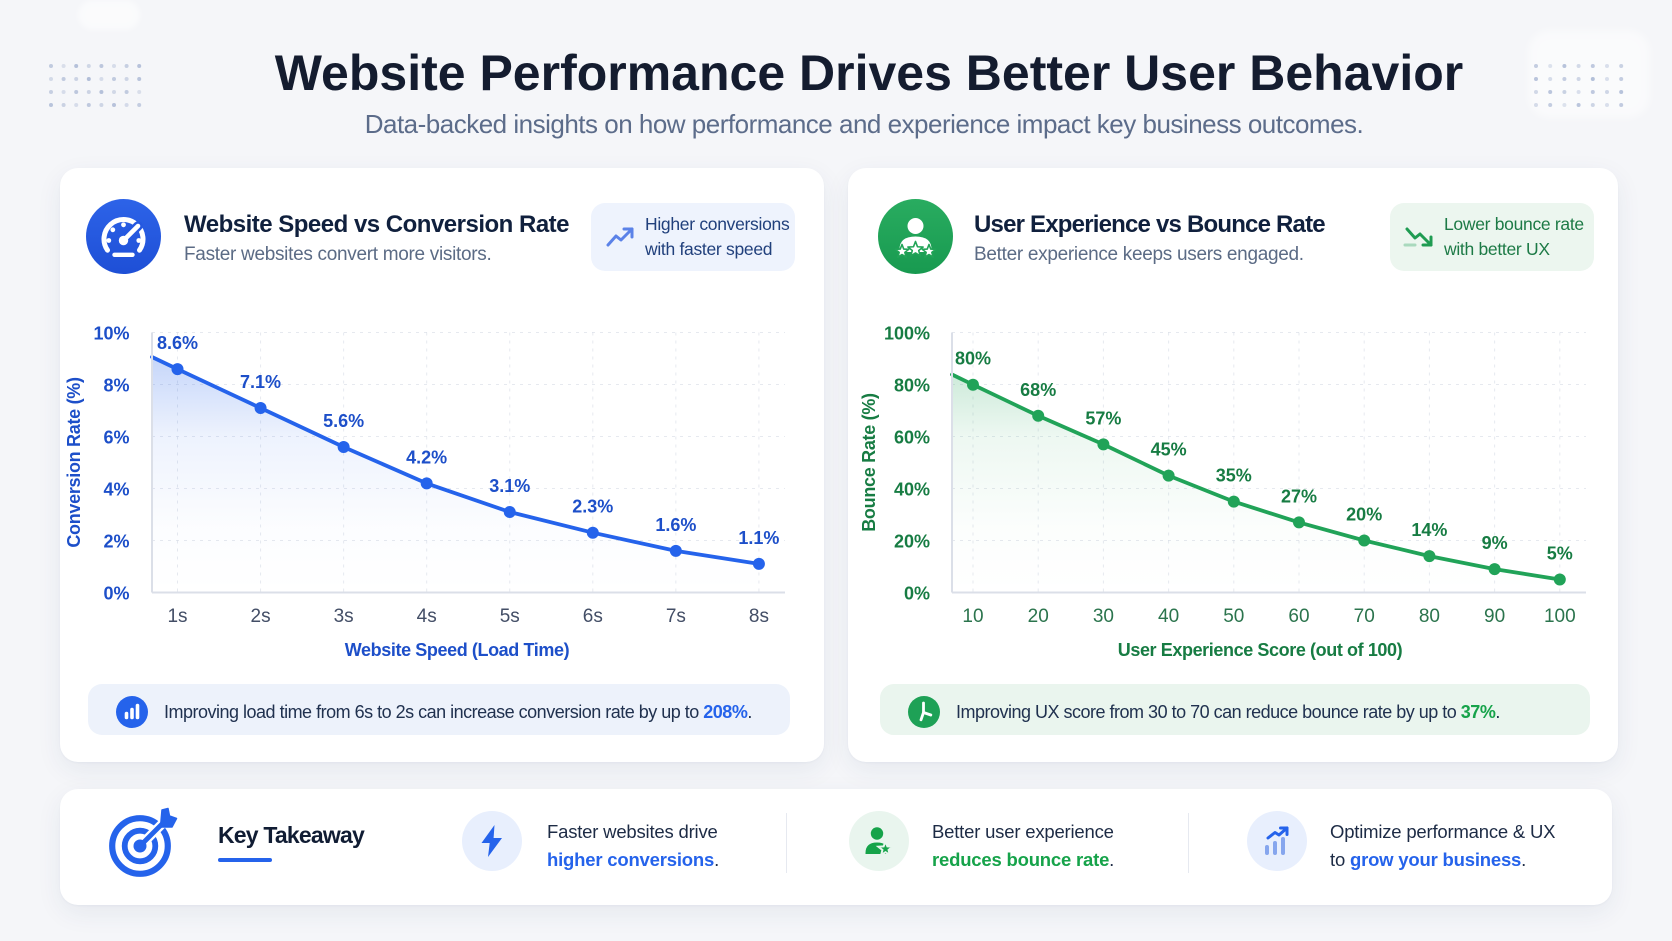 Image resolution: width=1672 pixels, height=941 pixels. I want to click on svg-text: 20, so click(1038, 616).